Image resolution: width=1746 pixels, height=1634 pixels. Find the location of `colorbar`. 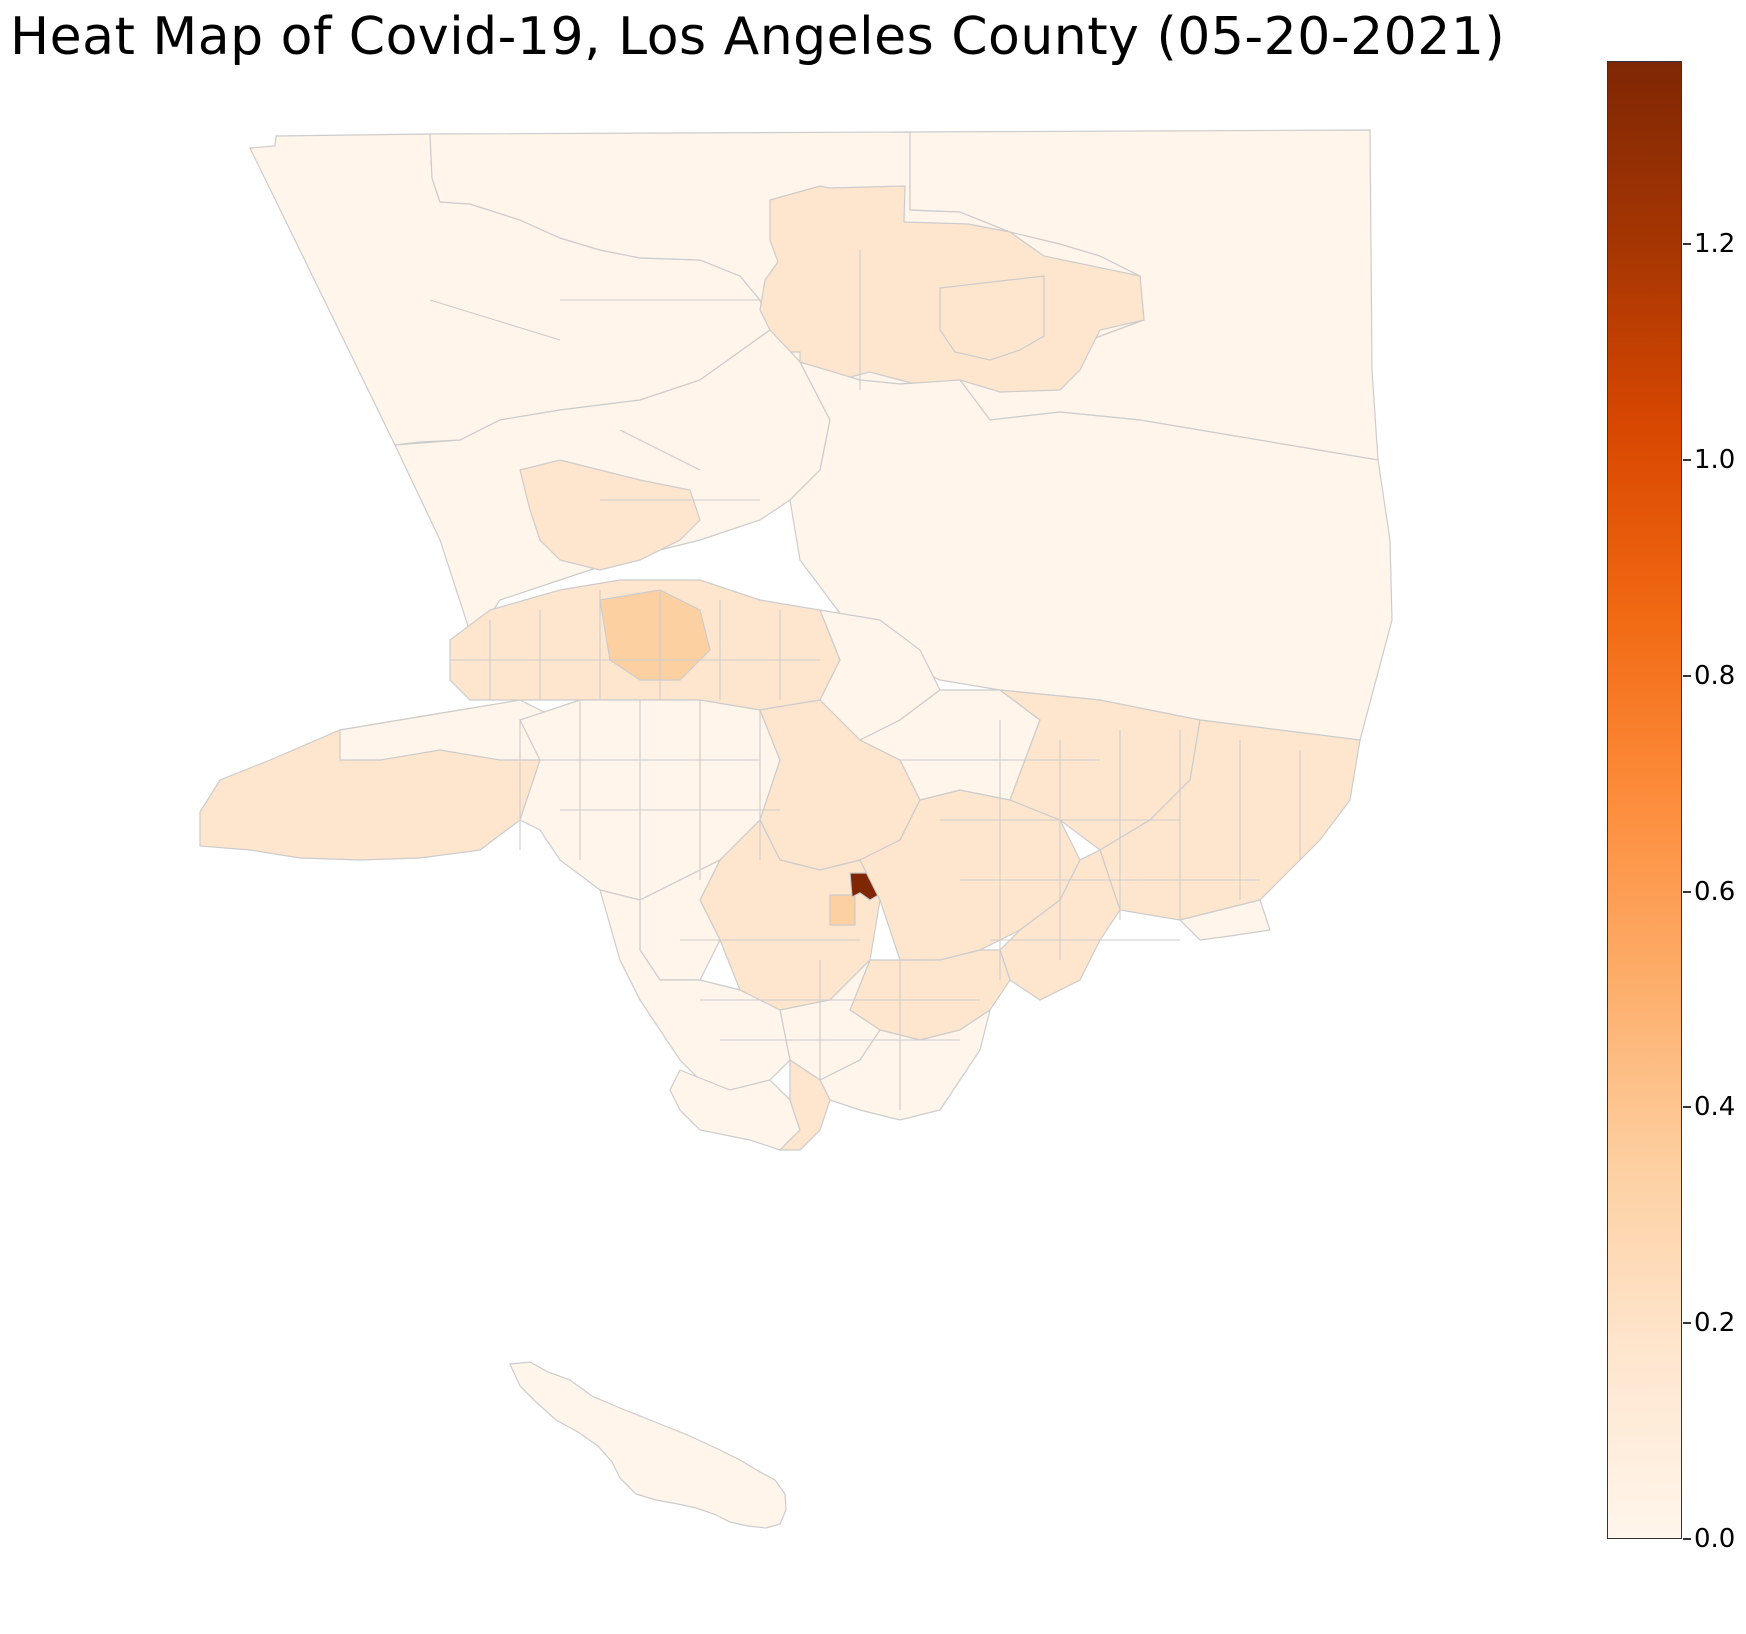

colorbar is located at coordinates (1644, 800).